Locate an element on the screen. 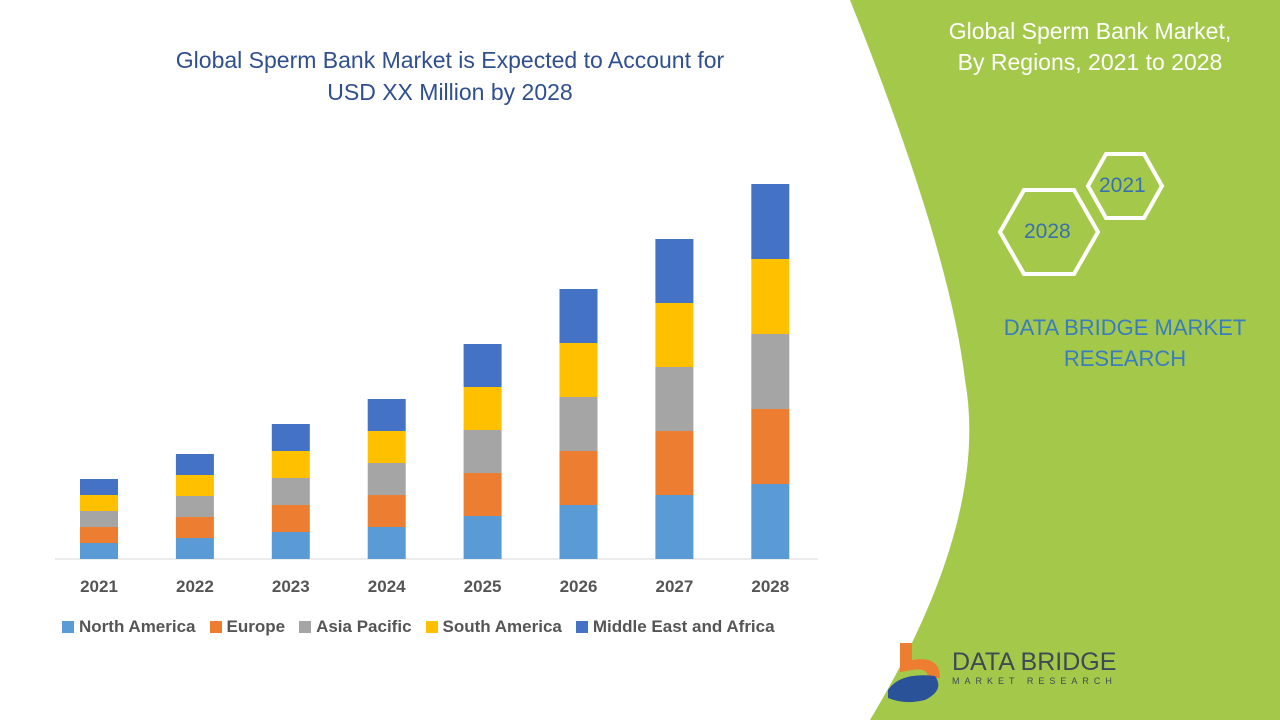  bar-segment-2025-middle-east-and-africa is located at coordinates (482, 365).